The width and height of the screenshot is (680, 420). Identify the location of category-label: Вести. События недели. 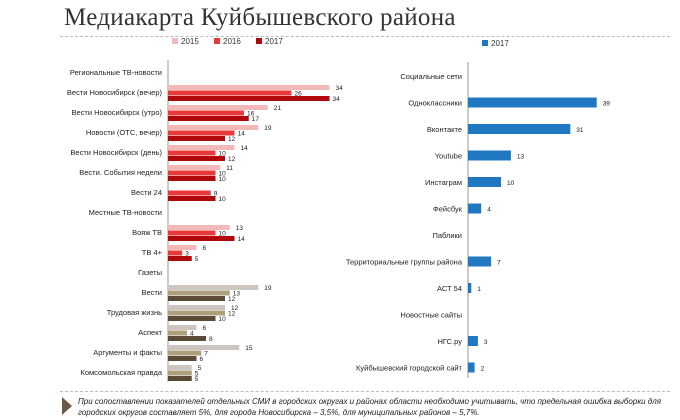
(120, 172).